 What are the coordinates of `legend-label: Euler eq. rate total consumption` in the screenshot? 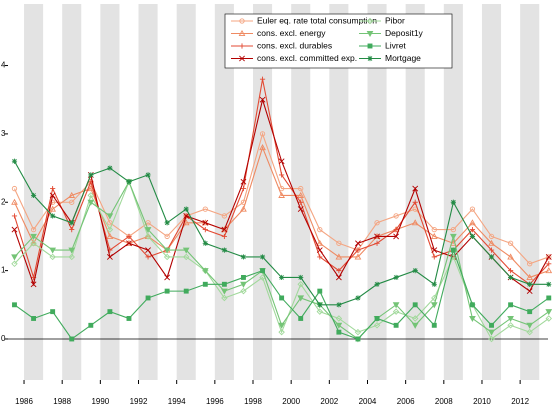 It's located at (317, 20).